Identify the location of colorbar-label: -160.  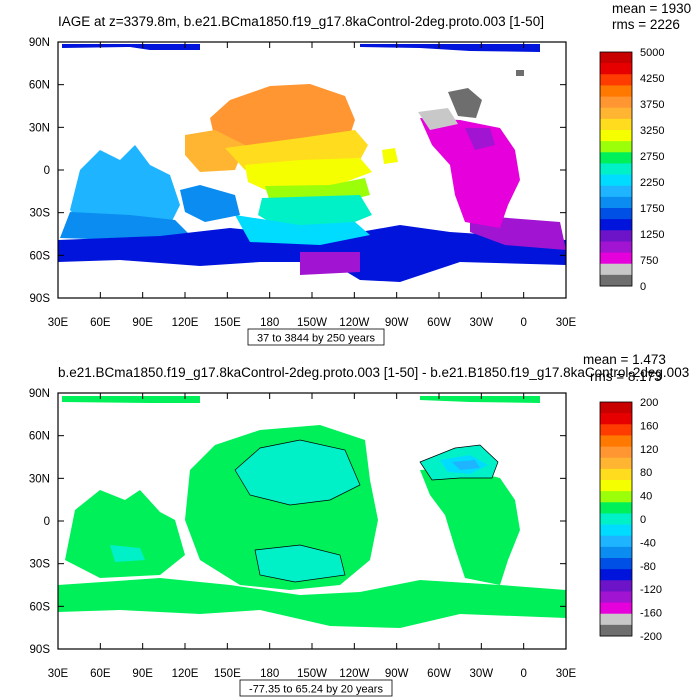
(651, 614).